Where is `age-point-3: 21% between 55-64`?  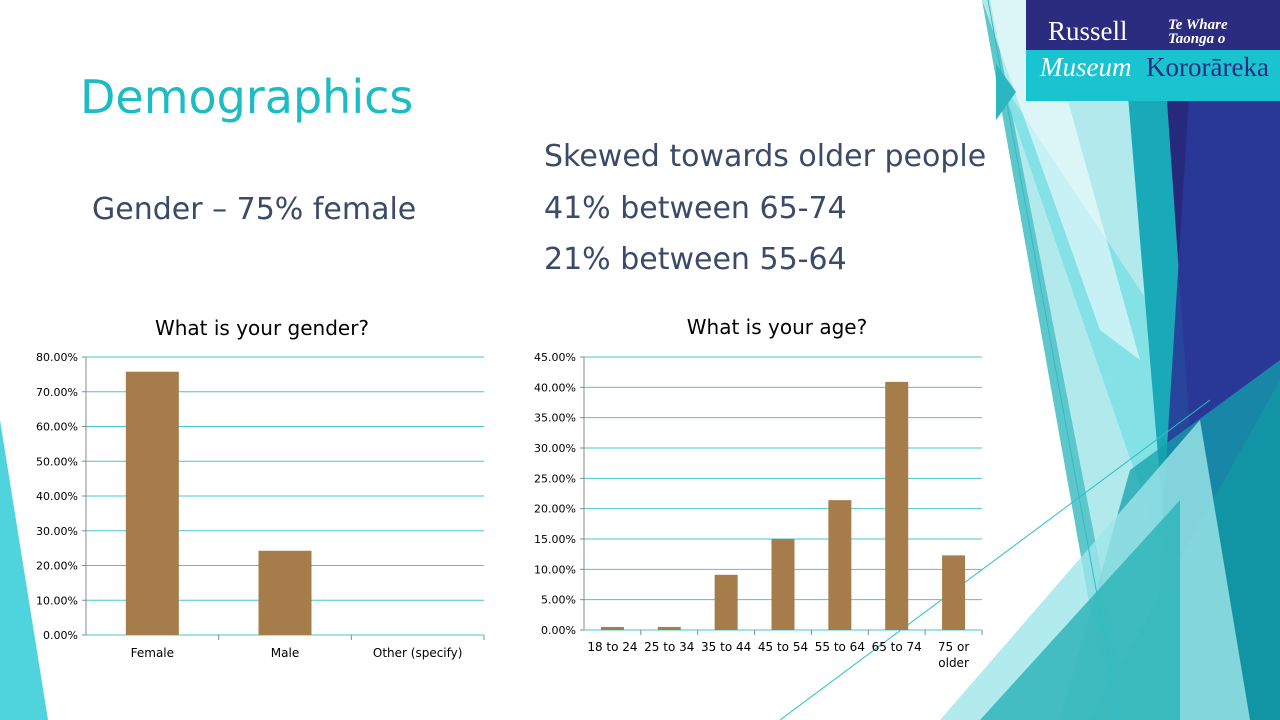
age-point-3: 21% between 55-64 is located at coordinates (695, 259).